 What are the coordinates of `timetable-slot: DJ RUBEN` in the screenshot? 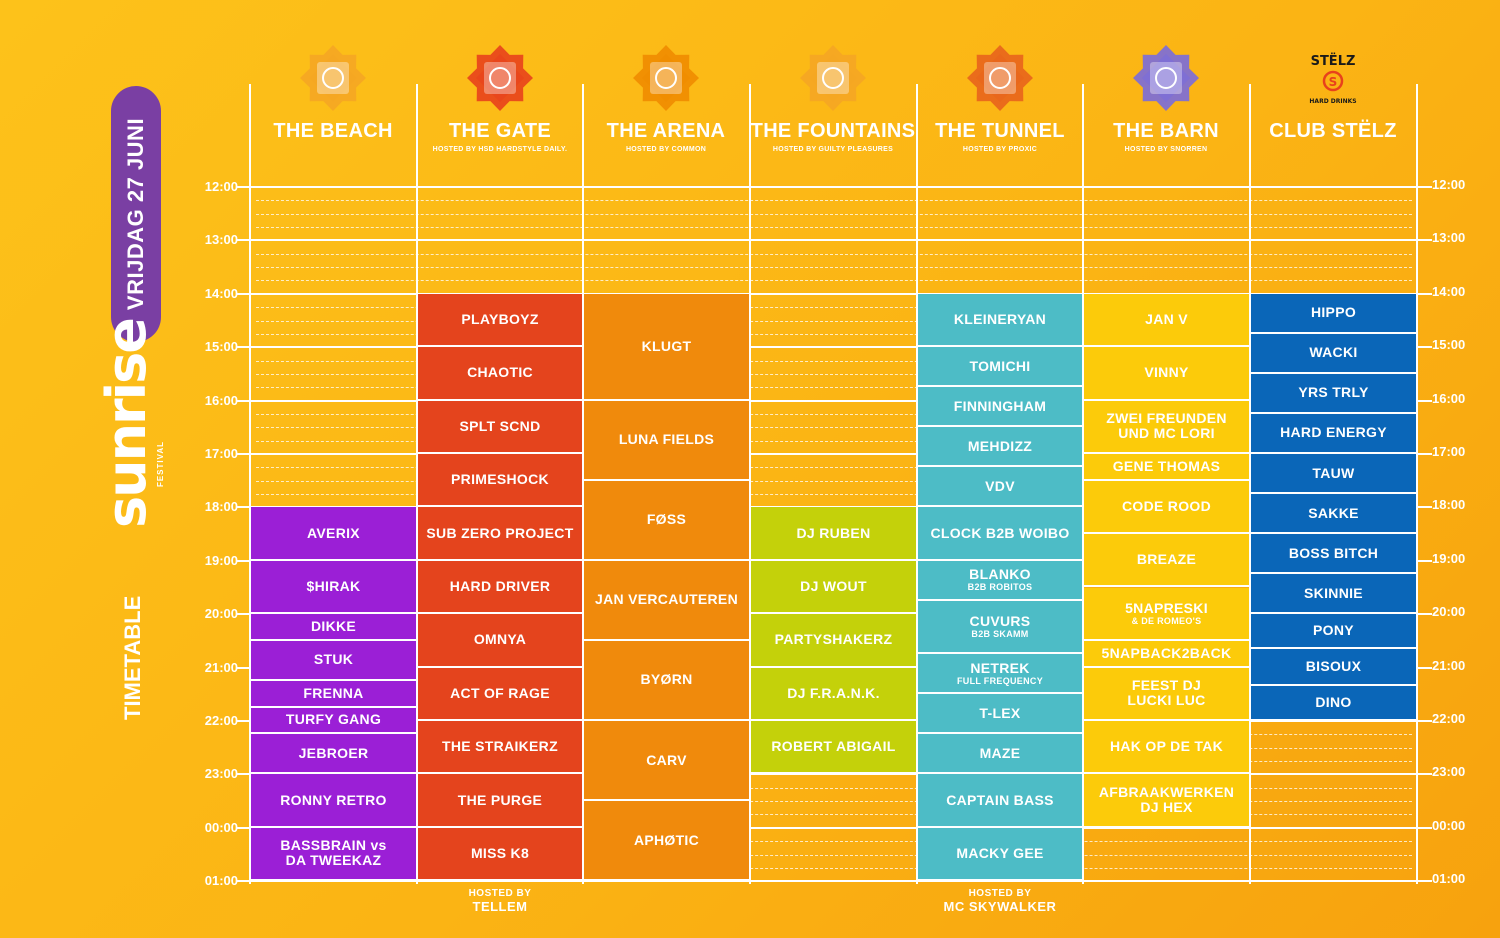 It's located at (833, 534).